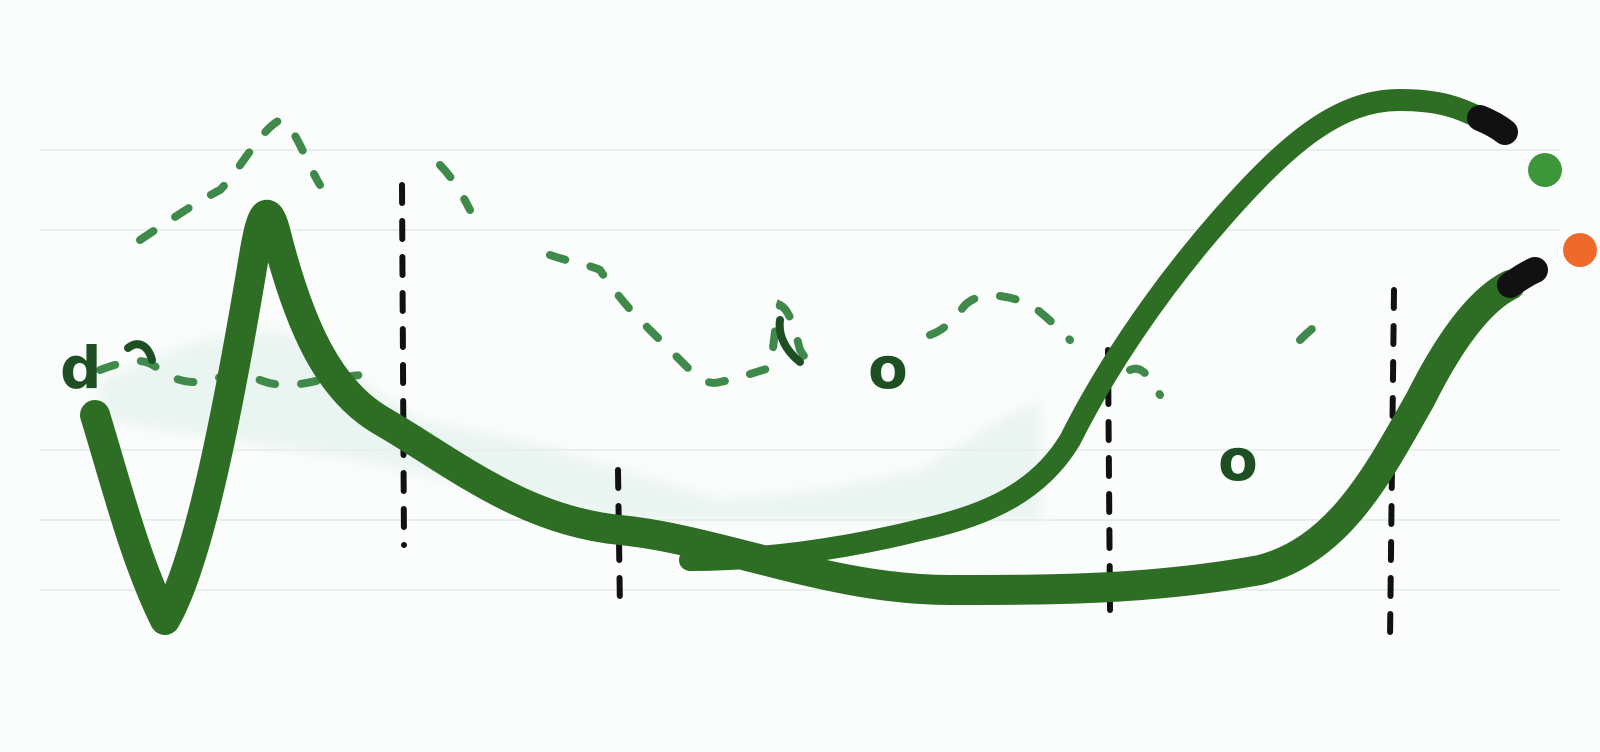 The height and width of the screenshot is (752, 1600). What do you see at coordinates (81, 368) in the screenshot?
I see `glyph-left: d` at bounding box center [81, 368].